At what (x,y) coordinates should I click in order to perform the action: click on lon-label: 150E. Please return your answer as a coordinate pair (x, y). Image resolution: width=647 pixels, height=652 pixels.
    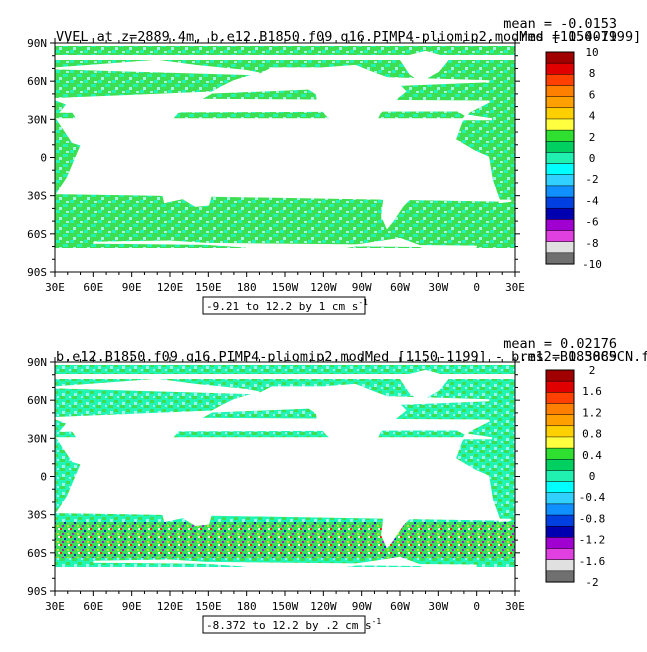
    Looking at the image, I should click on (208, 606).